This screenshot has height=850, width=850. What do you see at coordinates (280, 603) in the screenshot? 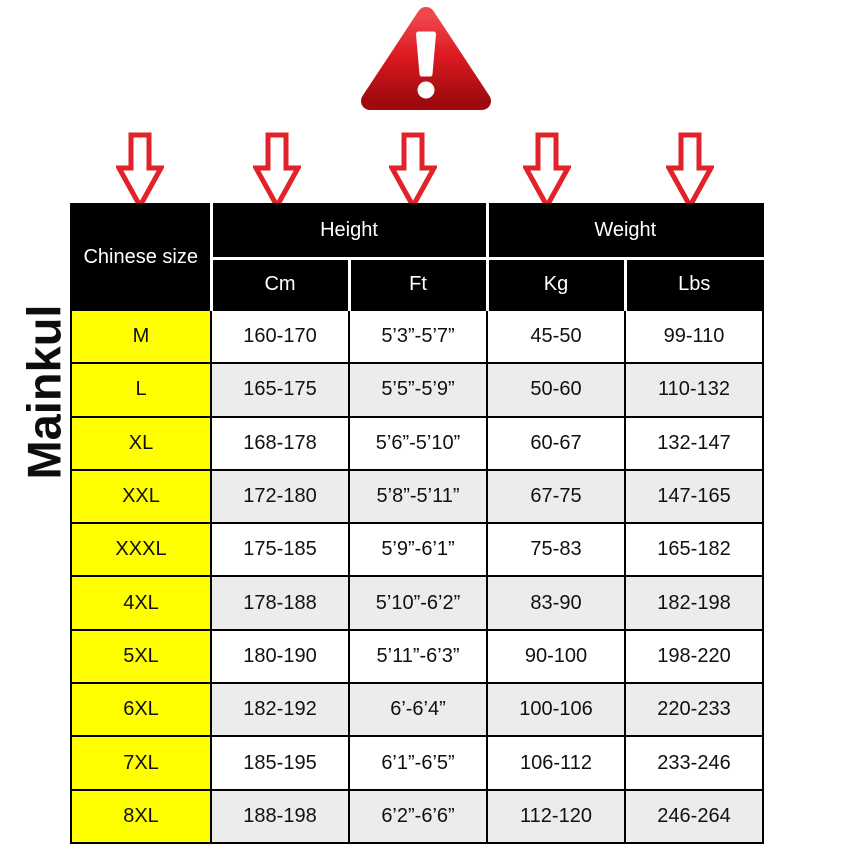
I see `height-cm-value: 178-188` at bounding box center [280, 603].